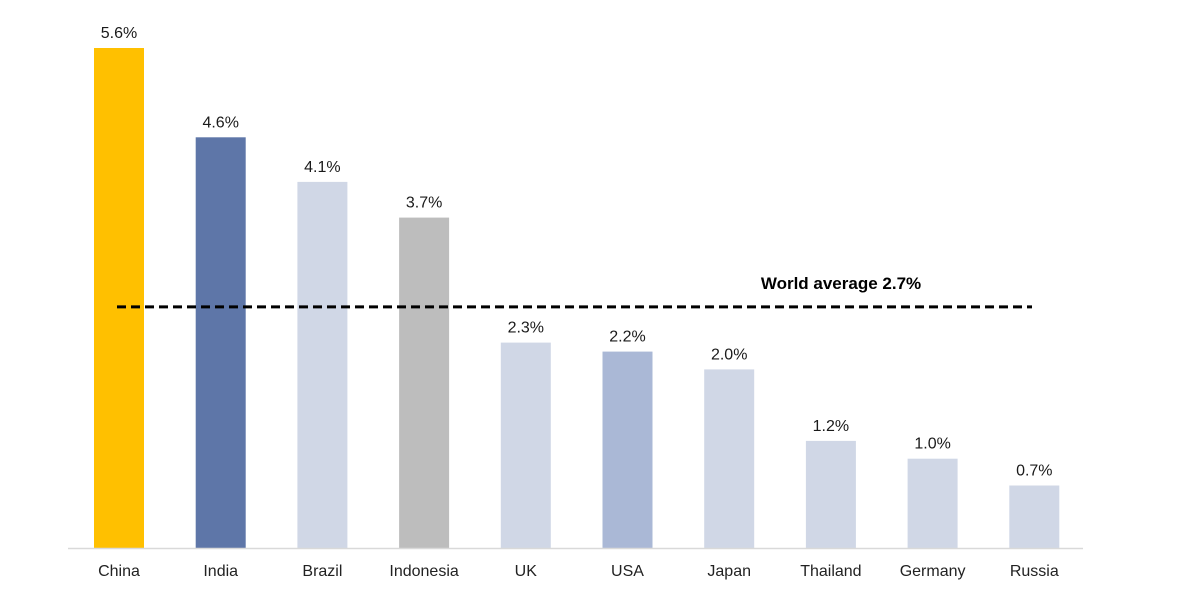  I want to click on value-label-brazil: 4.1%, so click(322, 167).